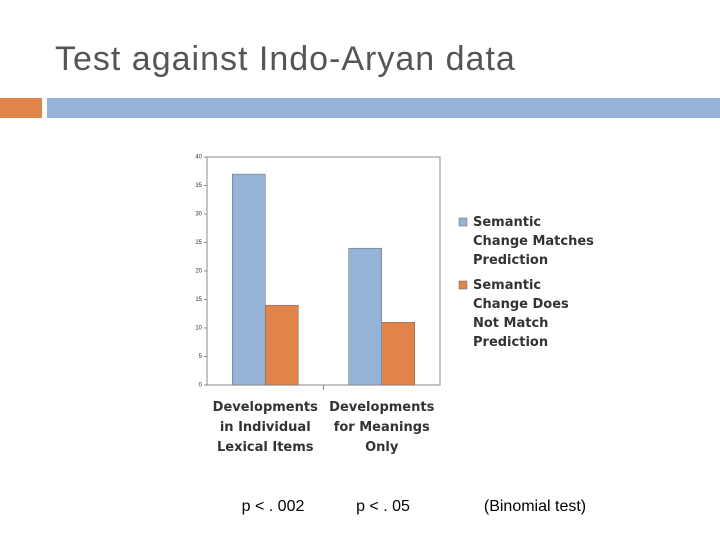 The image size is (720, 540). Describe the element at coordinates (382, 427) in the screenshot. I see `x-tick-label: Developments for Meanings Only` at that location.